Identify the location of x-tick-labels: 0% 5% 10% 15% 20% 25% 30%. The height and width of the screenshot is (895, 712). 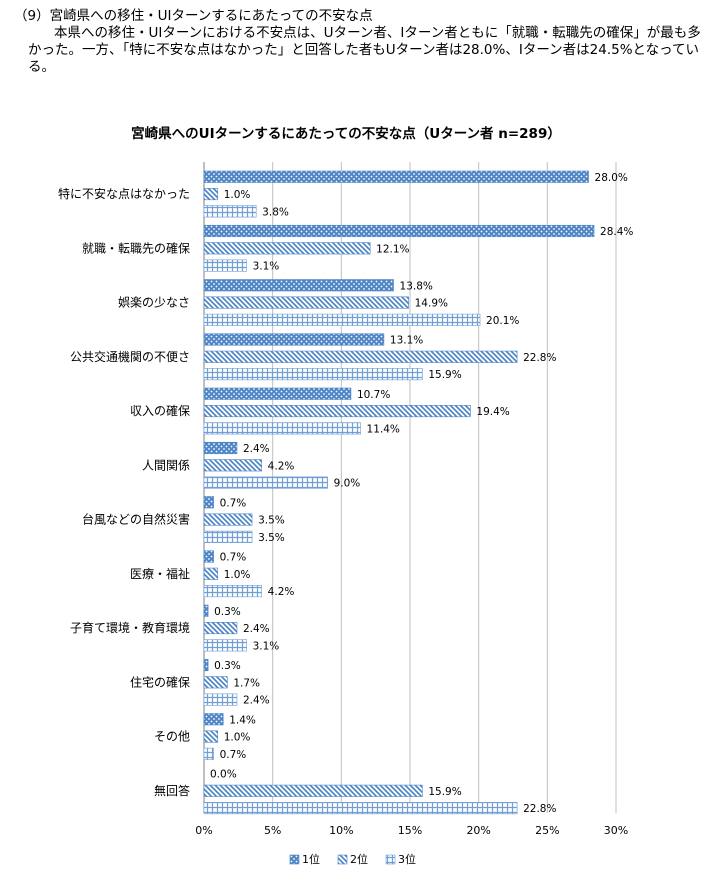
(411, 830).